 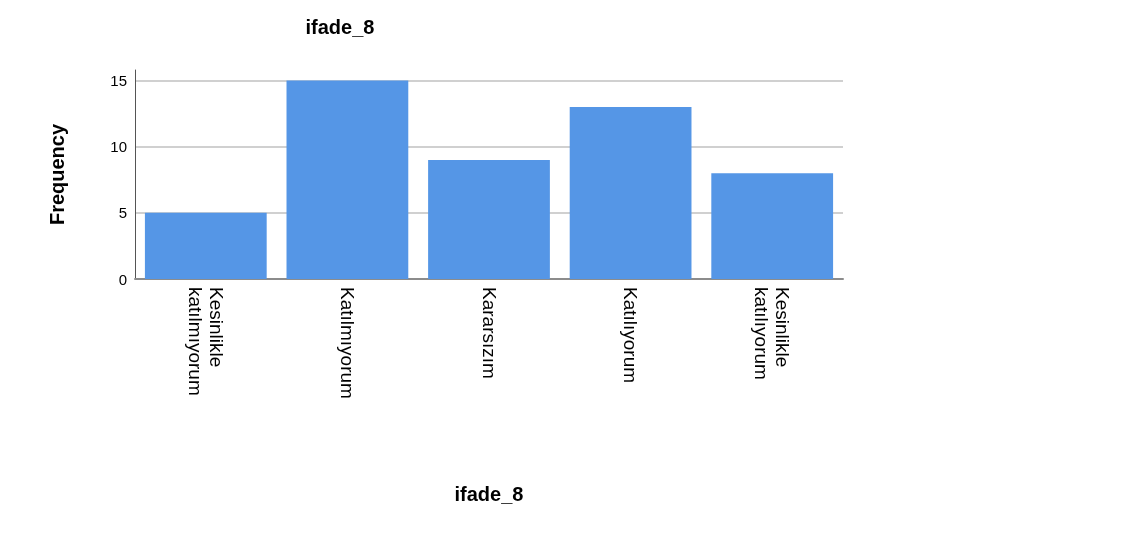 I want to click on y-tick-label: 10, so click(x=118, y=147).